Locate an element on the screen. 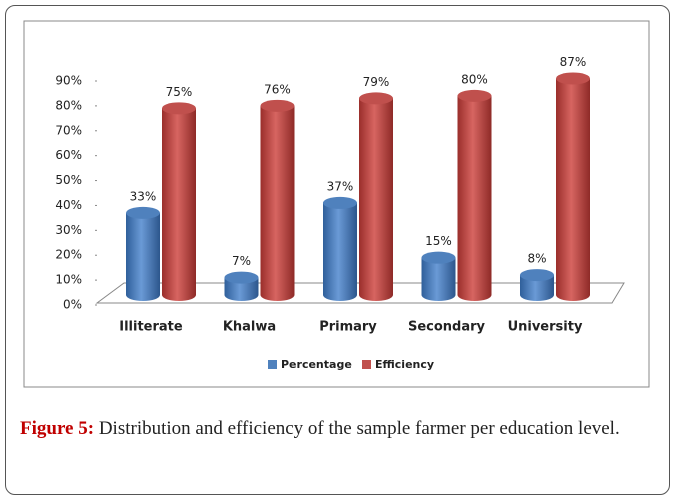 The width and height of the screenshot is (677, 502). y-tick-label: 40% is located at coordinates (68, 205).